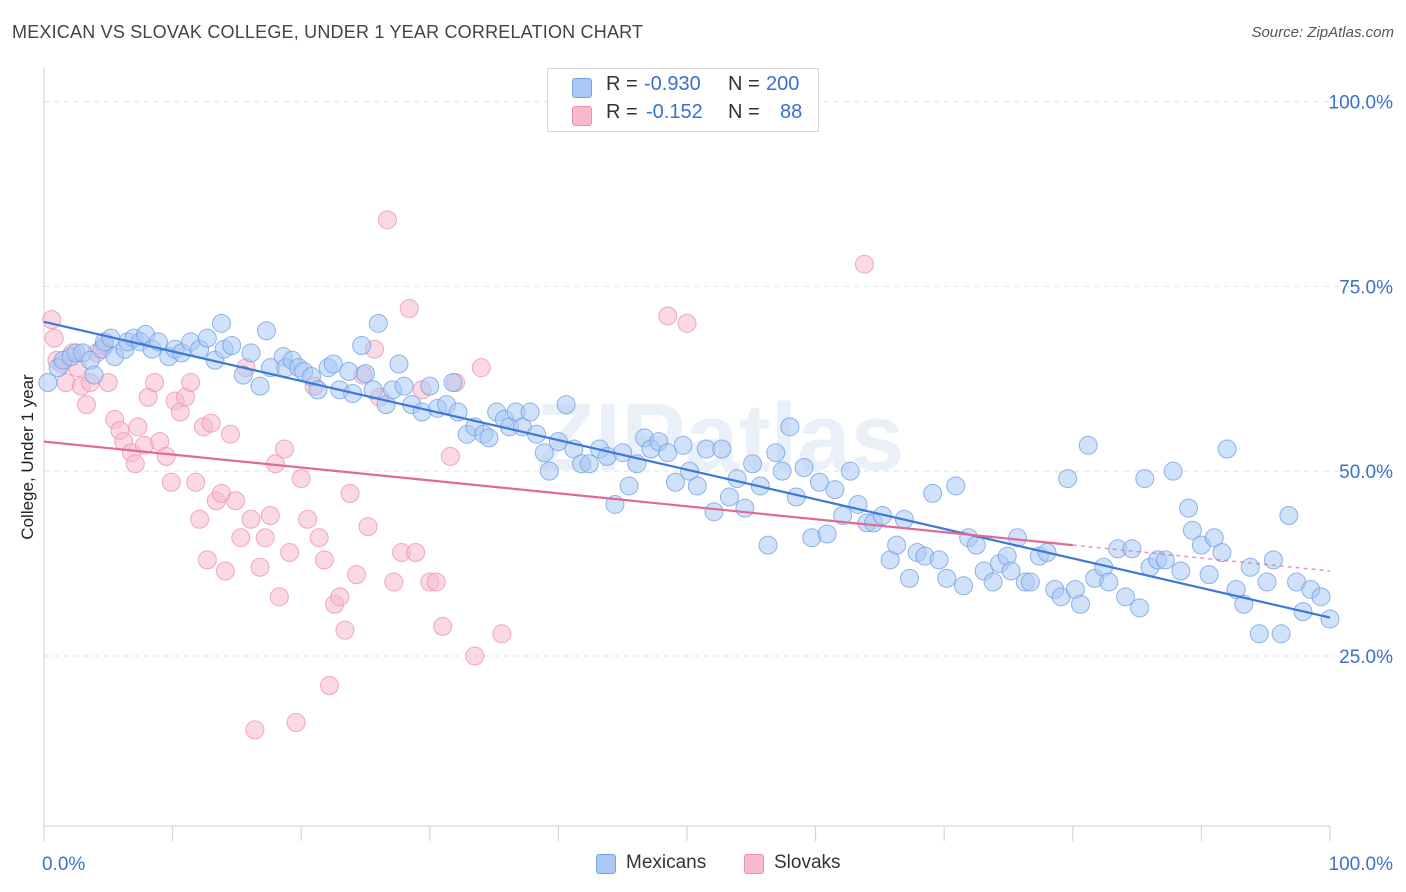 The height and width of the screenshot is (892, 1406). I want to click on source-label: Source: ZipAtlas.com, so click(1322, 32).